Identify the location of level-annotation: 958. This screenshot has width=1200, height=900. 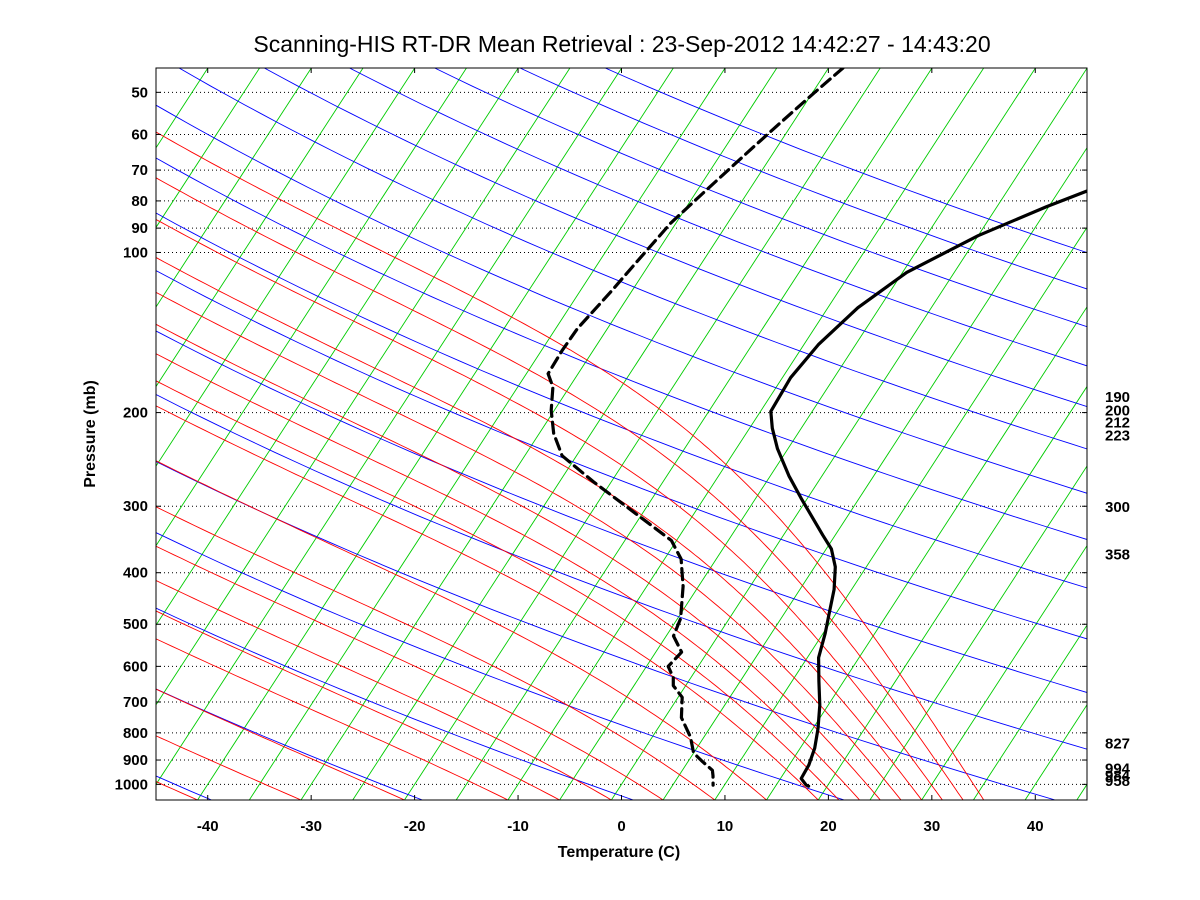
(1117, 781).